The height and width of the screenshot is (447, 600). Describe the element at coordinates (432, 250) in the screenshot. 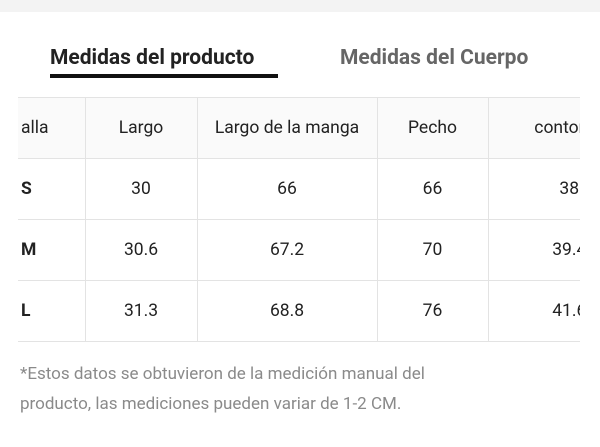

I see `table-cell: 70` at that location.